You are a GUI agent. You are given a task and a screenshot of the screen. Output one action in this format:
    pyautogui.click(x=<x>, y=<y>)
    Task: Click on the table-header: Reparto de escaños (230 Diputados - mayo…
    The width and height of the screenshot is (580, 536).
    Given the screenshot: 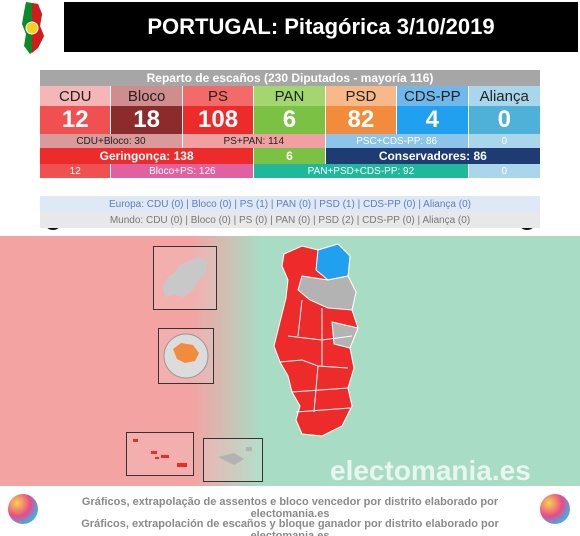 What is the action you would take?
    pyautogui.click(x=290, y=78)
    